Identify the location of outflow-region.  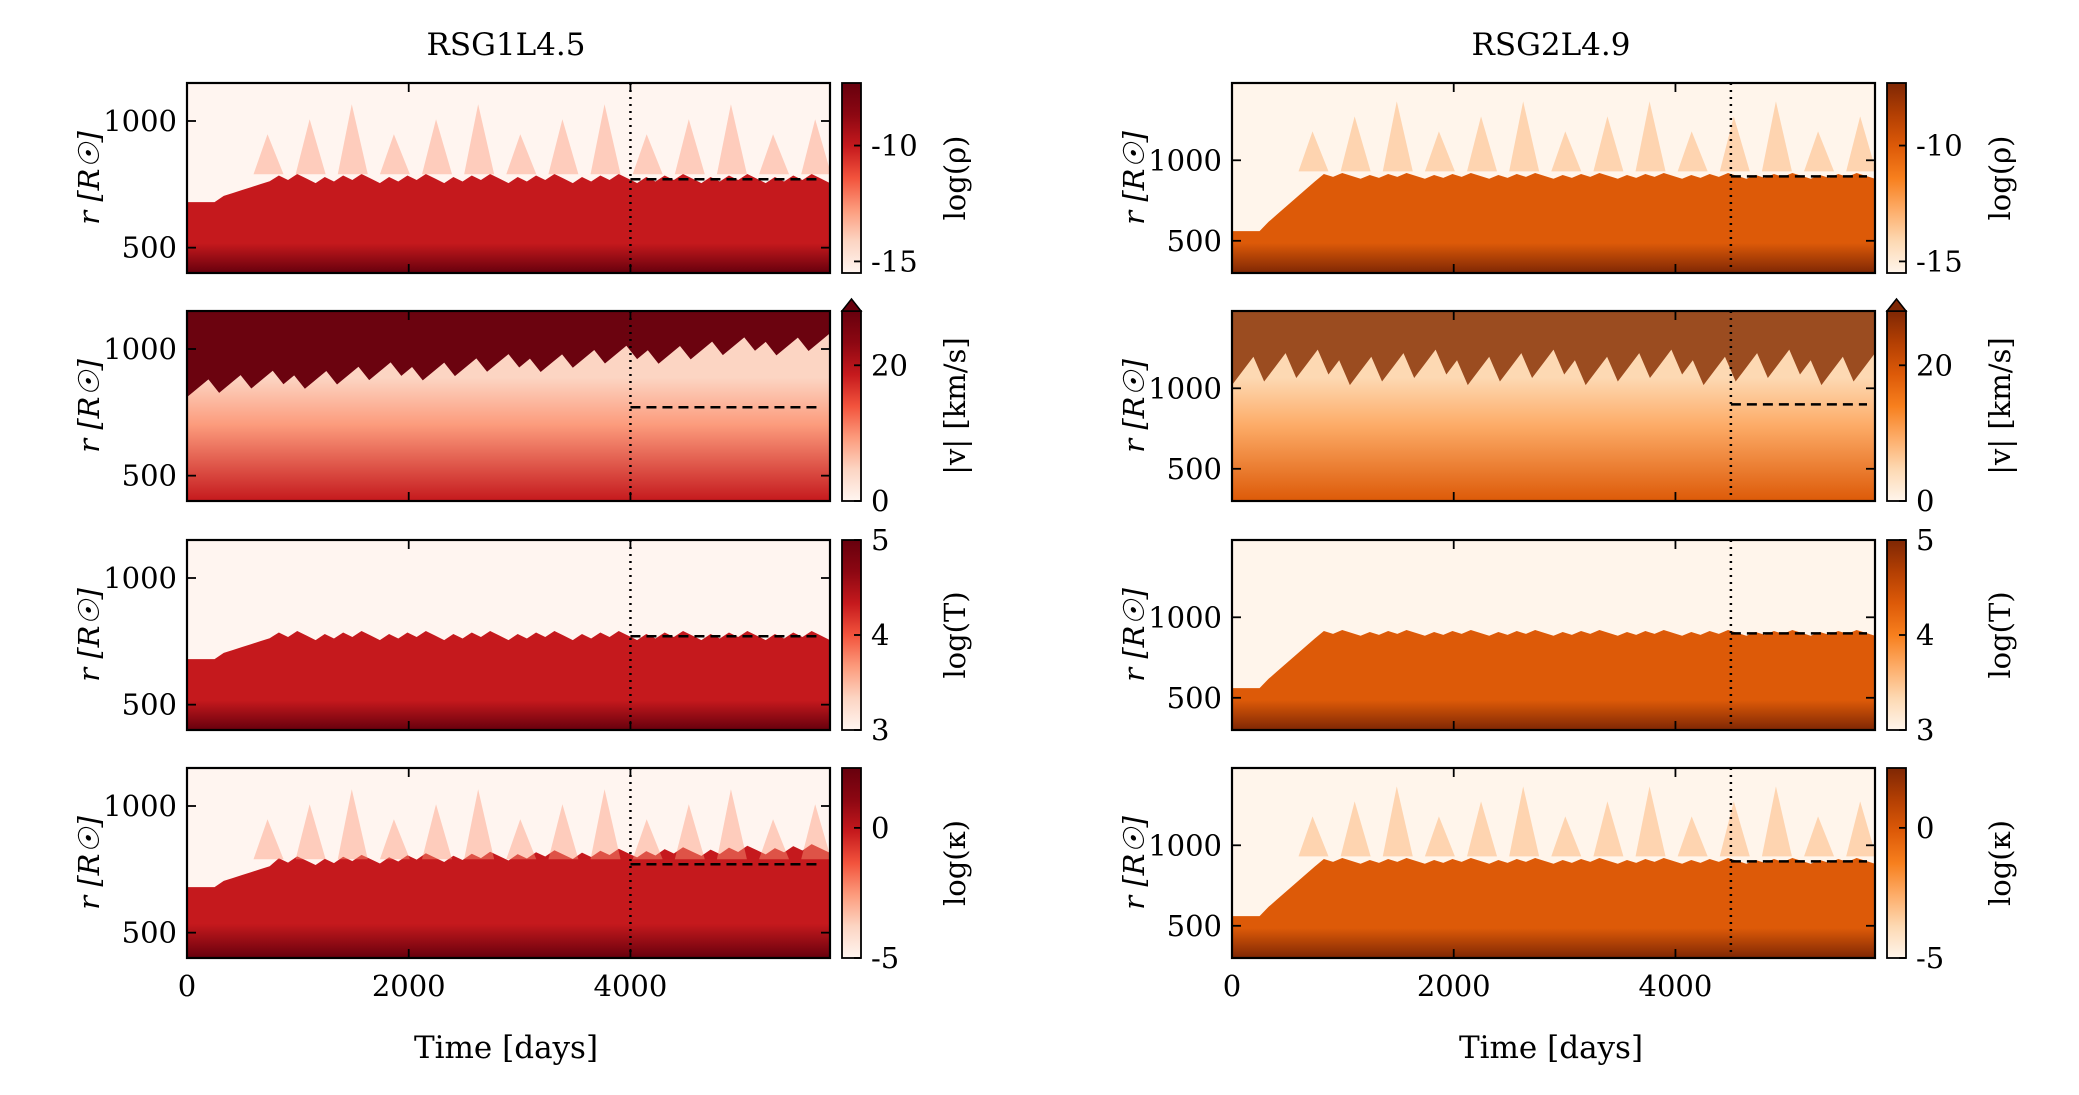
(508, 354).